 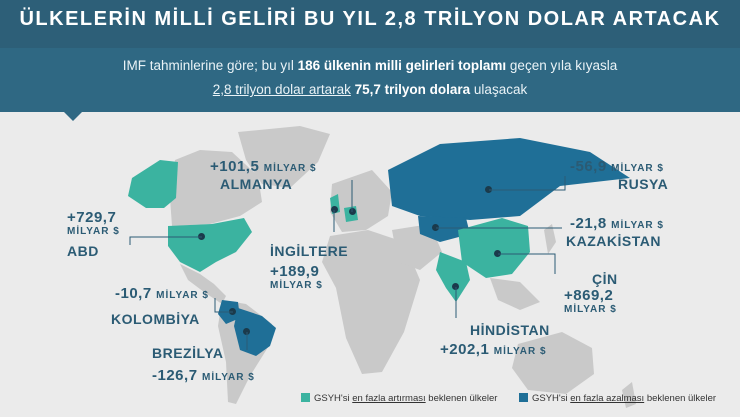 I want to click on label-cin: ÇİN +869,2 MİLYAR $, so click(x=591, y=293).